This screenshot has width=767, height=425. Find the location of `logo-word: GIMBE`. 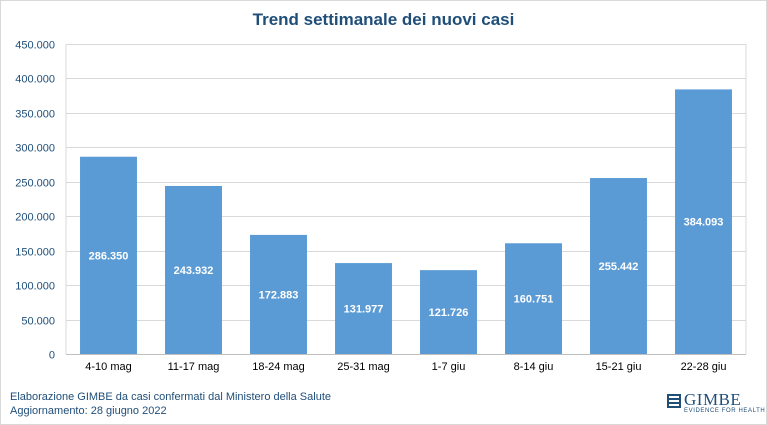

logo-word: GIMBE is located at coordinates (713, 399).